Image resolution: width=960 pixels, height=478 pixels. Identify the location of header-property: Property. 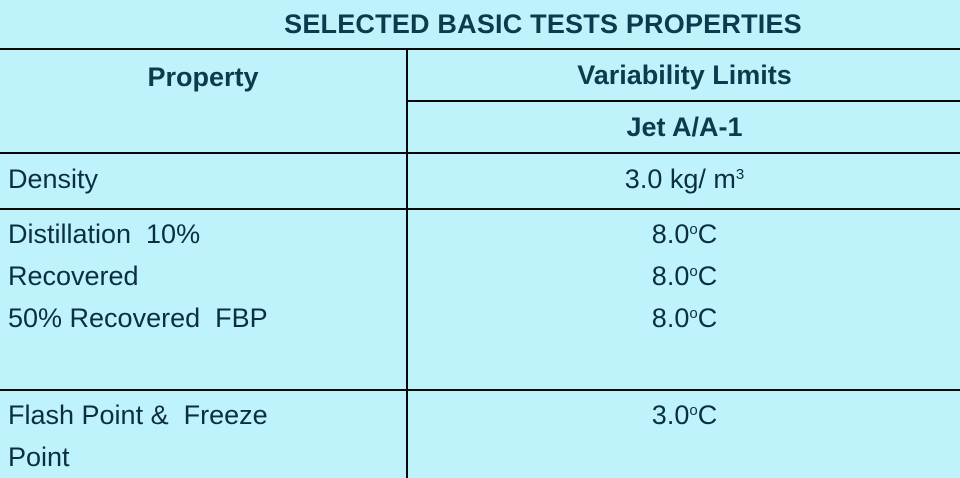
(204, 101).